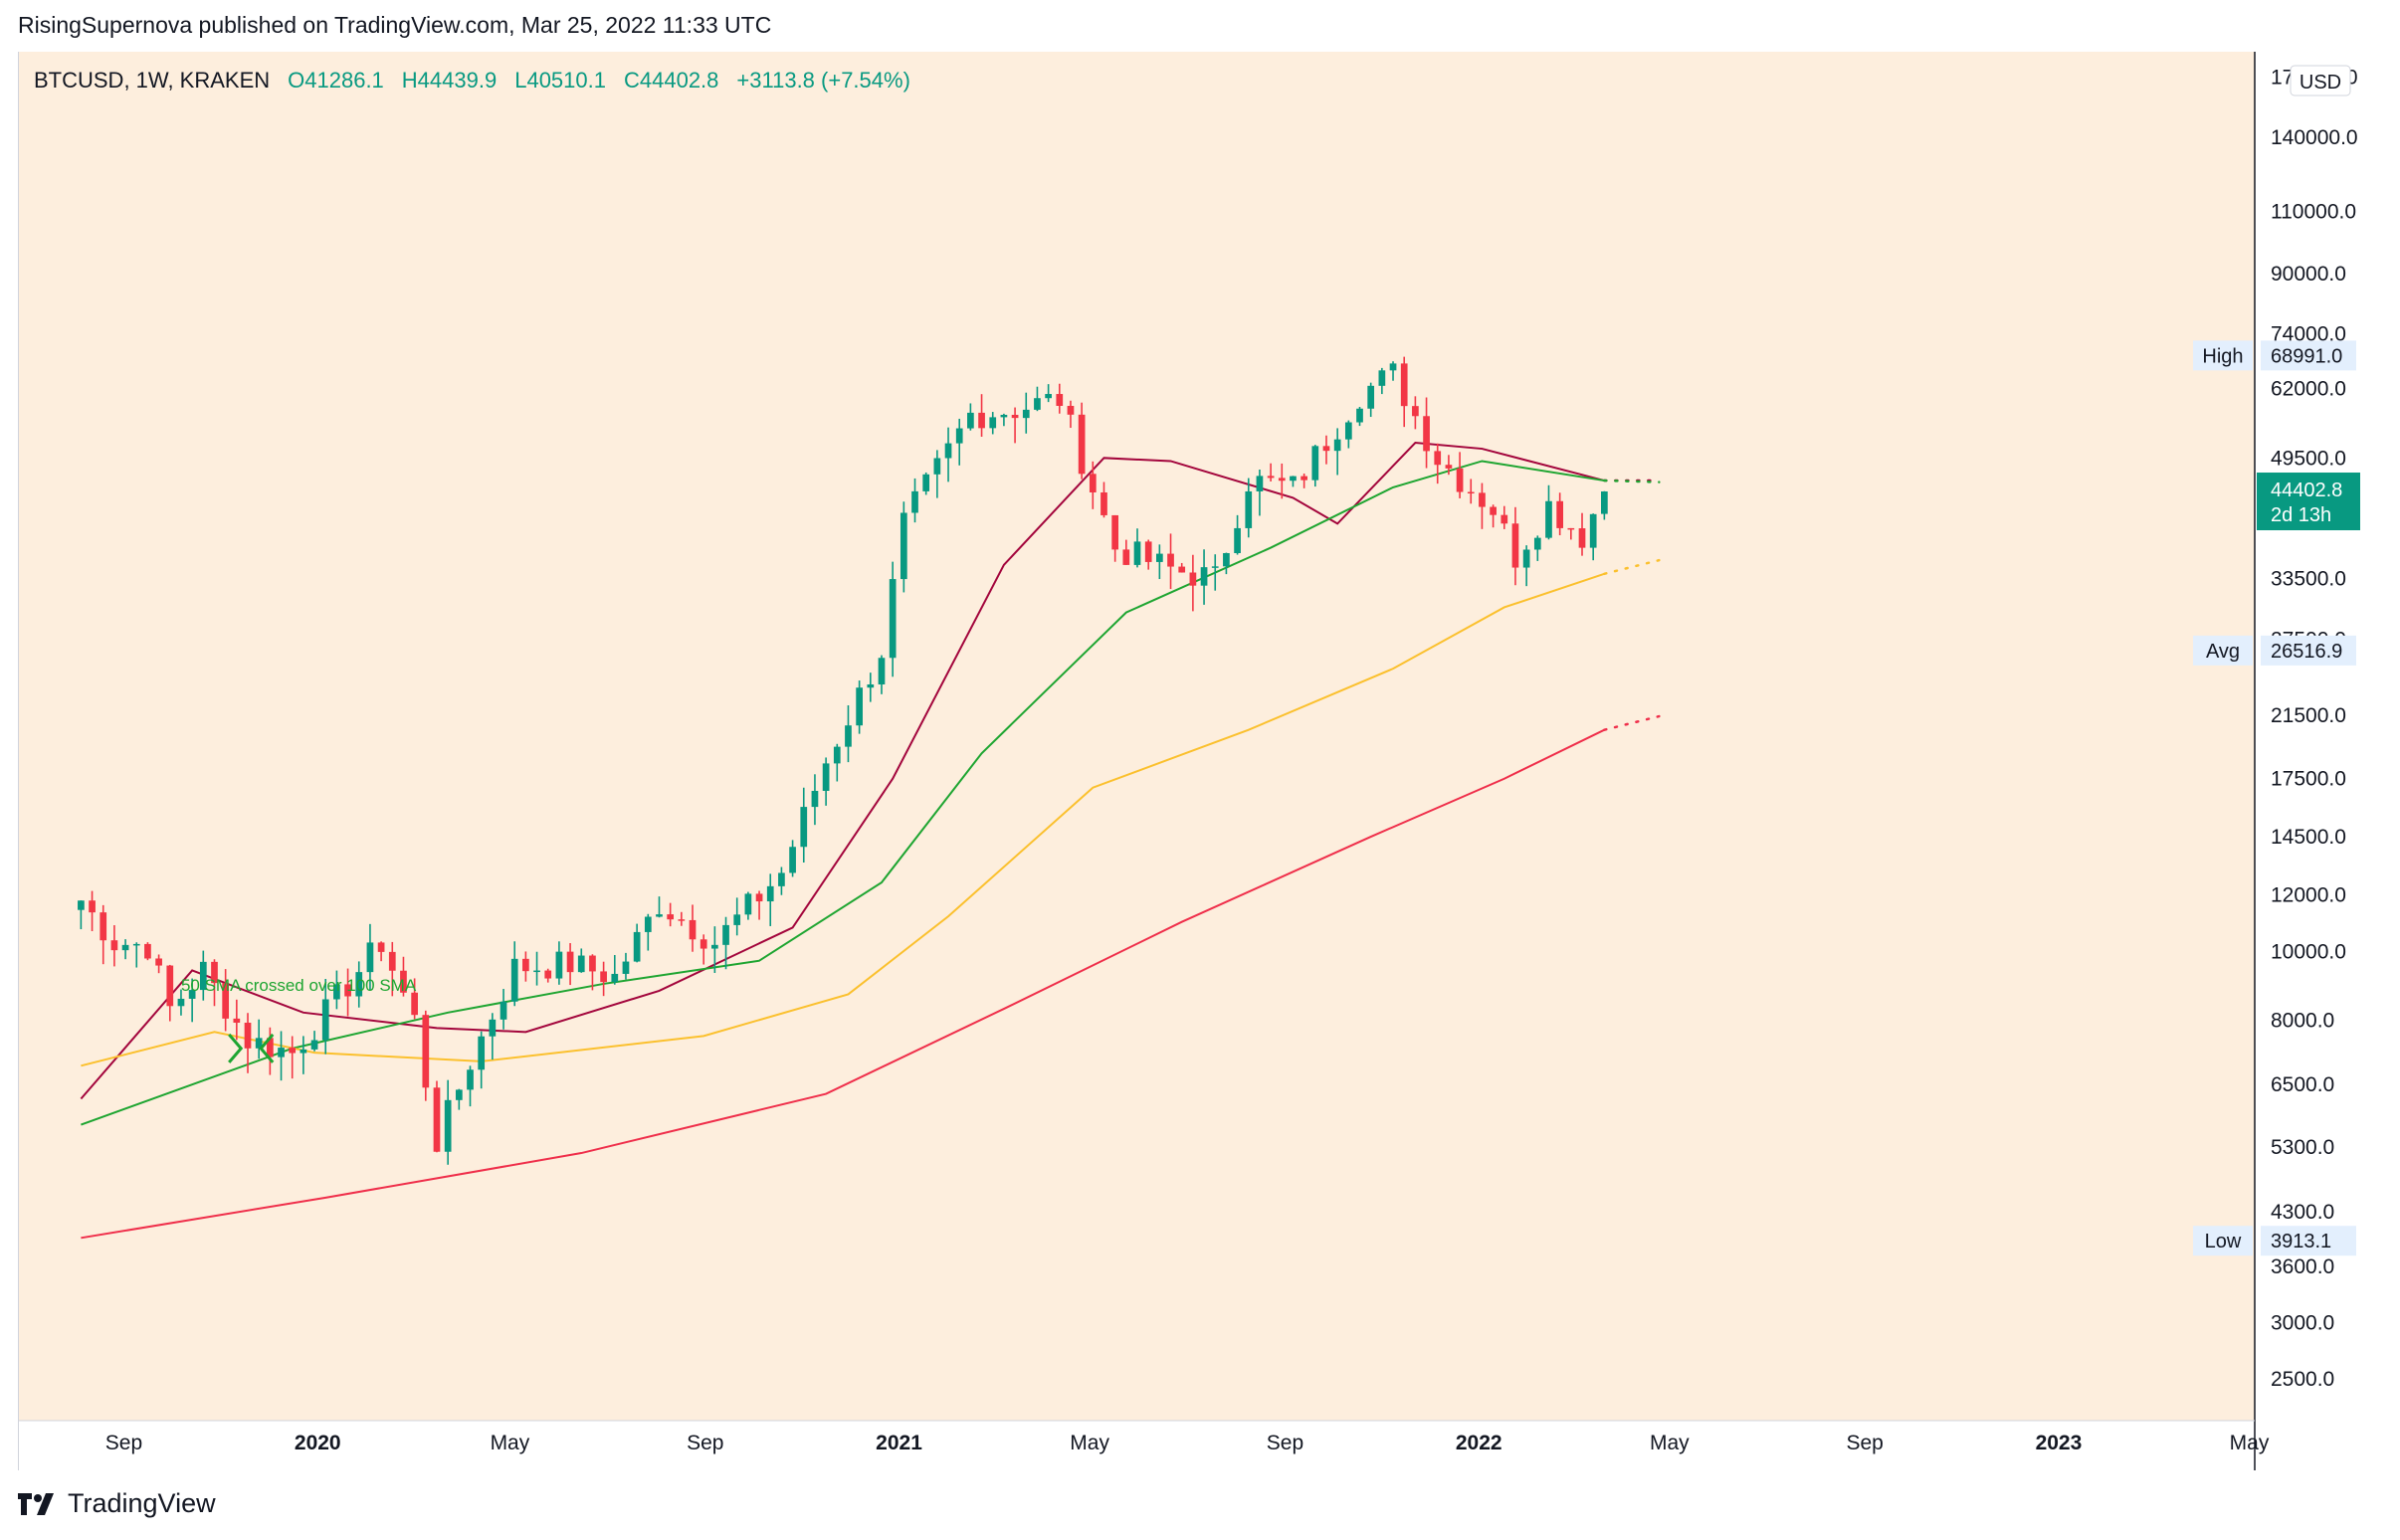 This screenshot has height=1540, width=2400. What do you see at coordinates (2301, 1241) in the screenshot?
I see `low-value-label: 3913.1` at bounding box center [2301, 1241].